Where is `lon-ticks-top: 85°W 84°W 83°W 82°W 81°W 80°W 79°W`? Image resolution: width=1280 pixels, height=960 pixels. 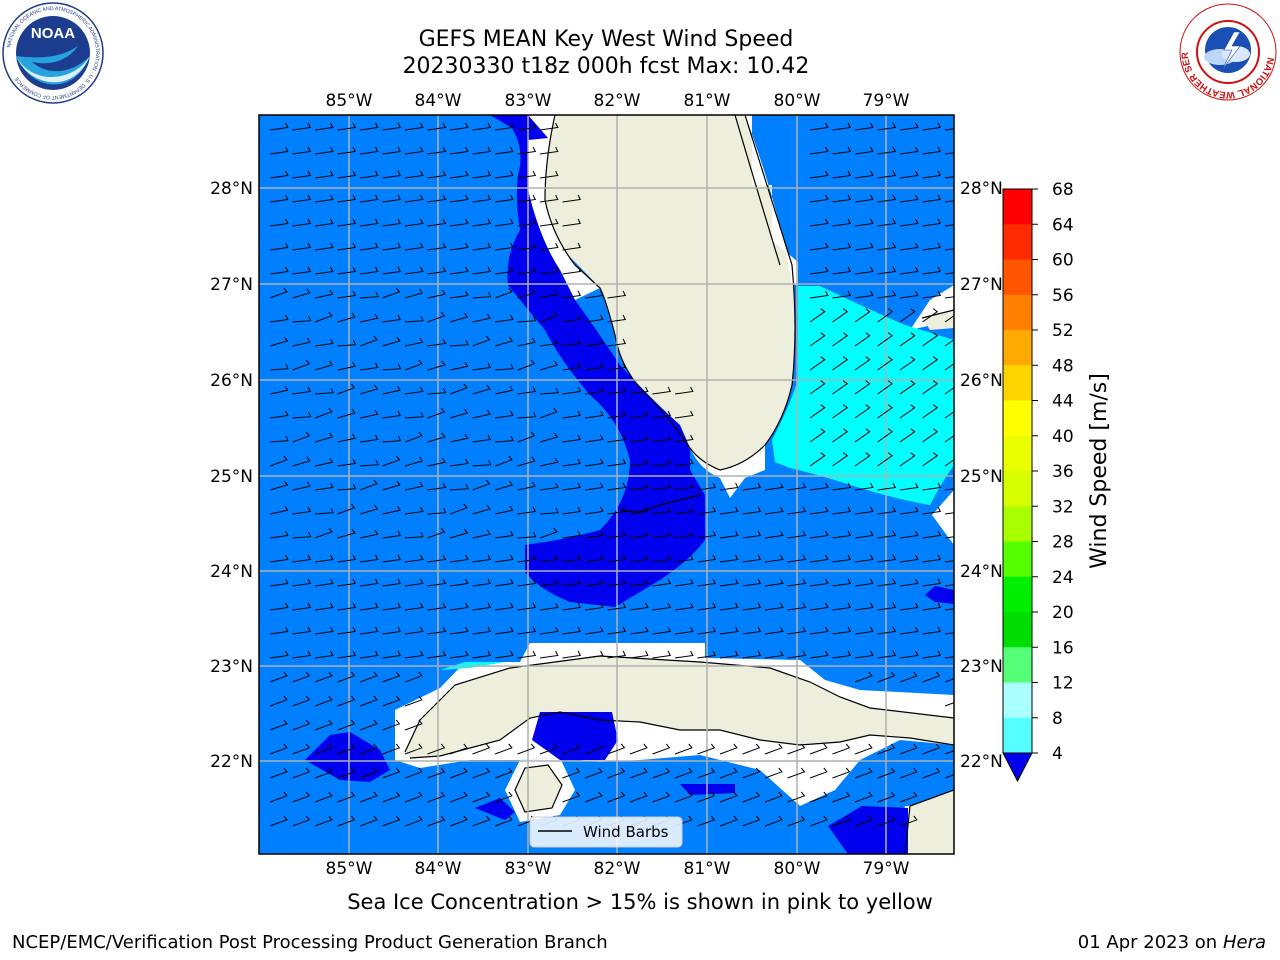
lon-ticks-top: 85°W 84°W 83°W 82°W 81°W 80°W 79°W is located at coordinates (618, 101).